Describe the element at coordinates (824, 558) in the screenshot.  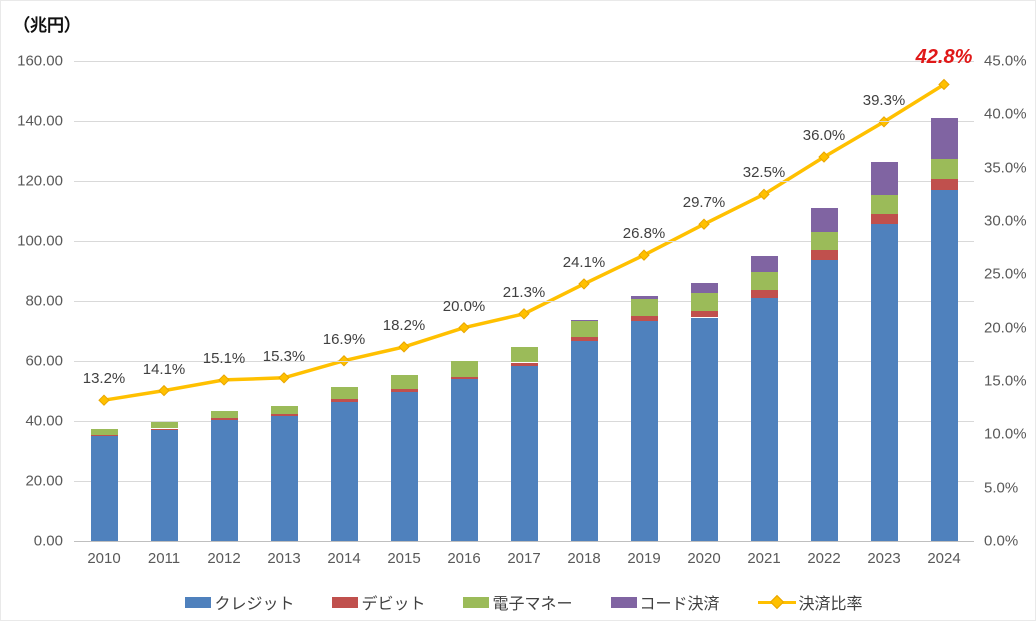
I see `x-axis-year-label: 2022` at that location.